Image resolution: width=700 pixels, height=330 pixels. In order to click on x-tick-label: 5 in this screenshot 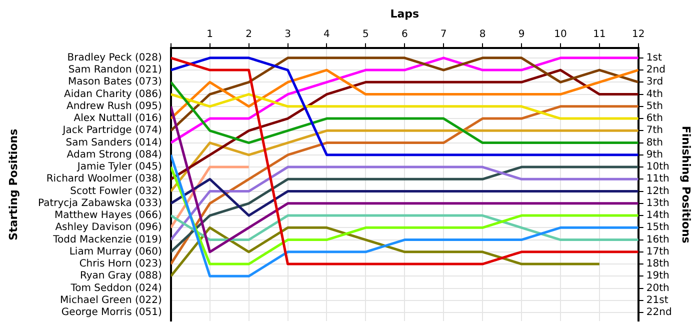, I will do `click(365, 34)`.